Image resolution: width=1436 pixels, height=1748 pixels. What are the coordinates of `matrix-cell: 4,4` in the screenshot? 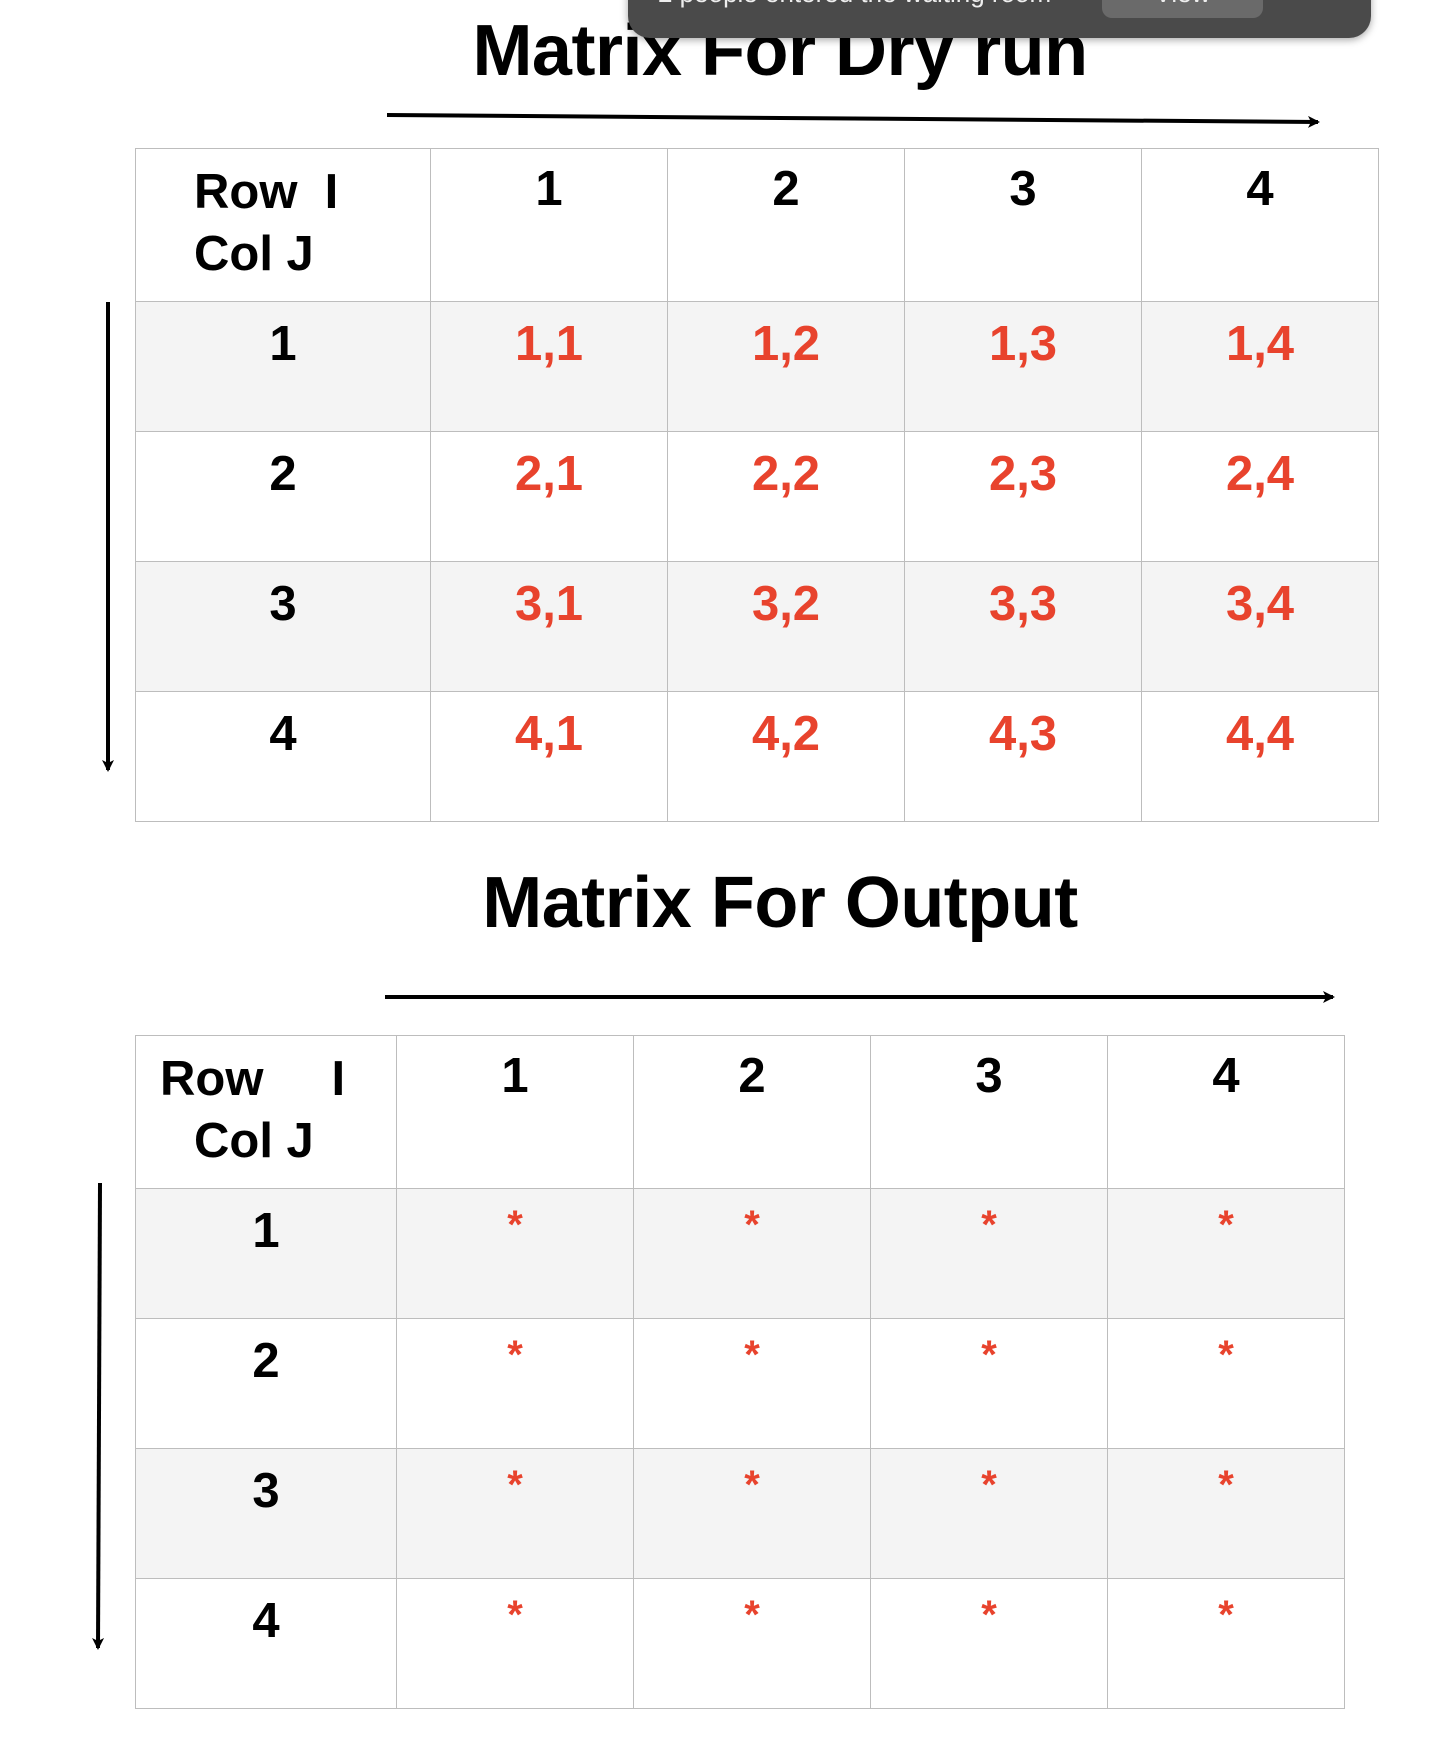 It's located at (1260, 756).